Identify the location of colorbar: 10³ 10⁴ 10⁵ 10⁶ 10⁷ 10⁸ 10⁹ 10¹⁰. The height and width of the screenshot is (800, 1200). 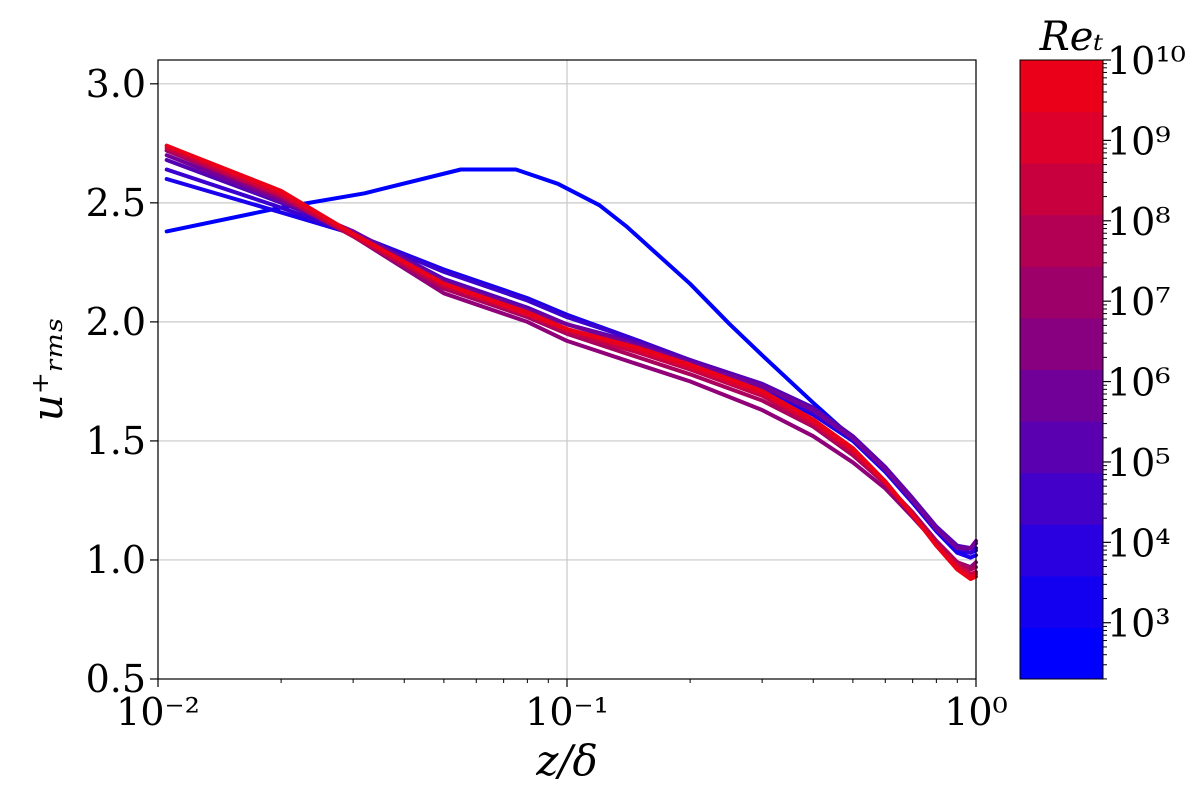
(1102, 359).